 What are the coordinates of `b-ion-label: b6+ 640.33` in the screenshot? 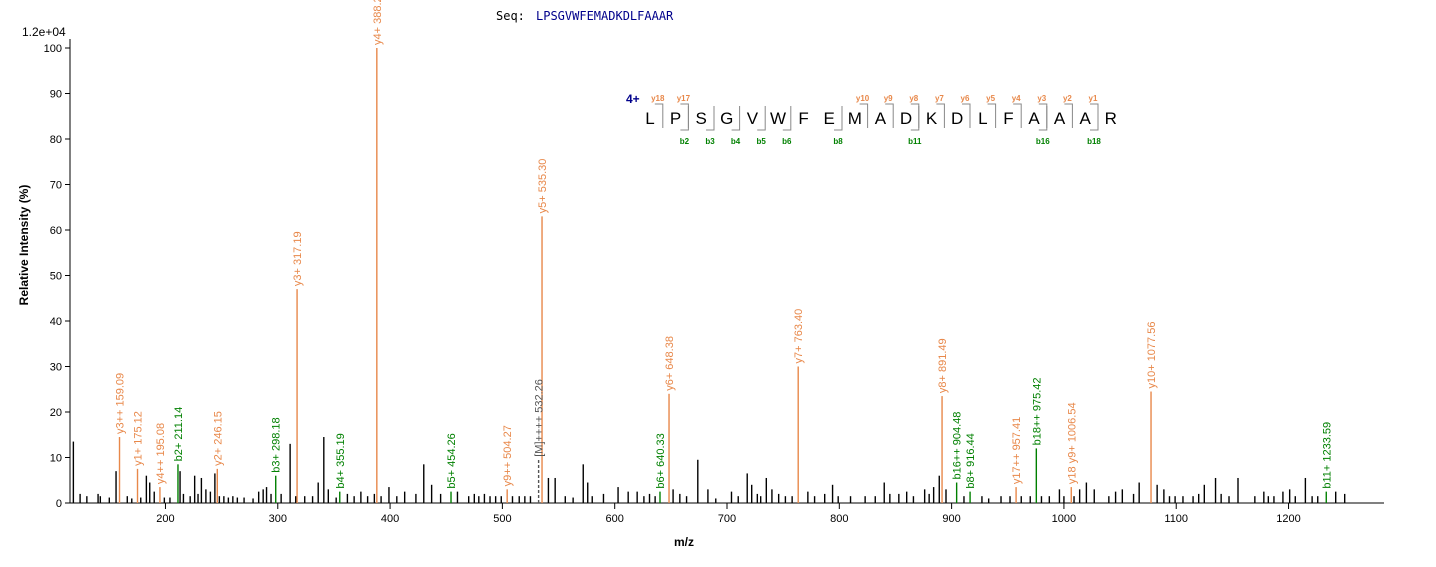 It's located at (661, 460).